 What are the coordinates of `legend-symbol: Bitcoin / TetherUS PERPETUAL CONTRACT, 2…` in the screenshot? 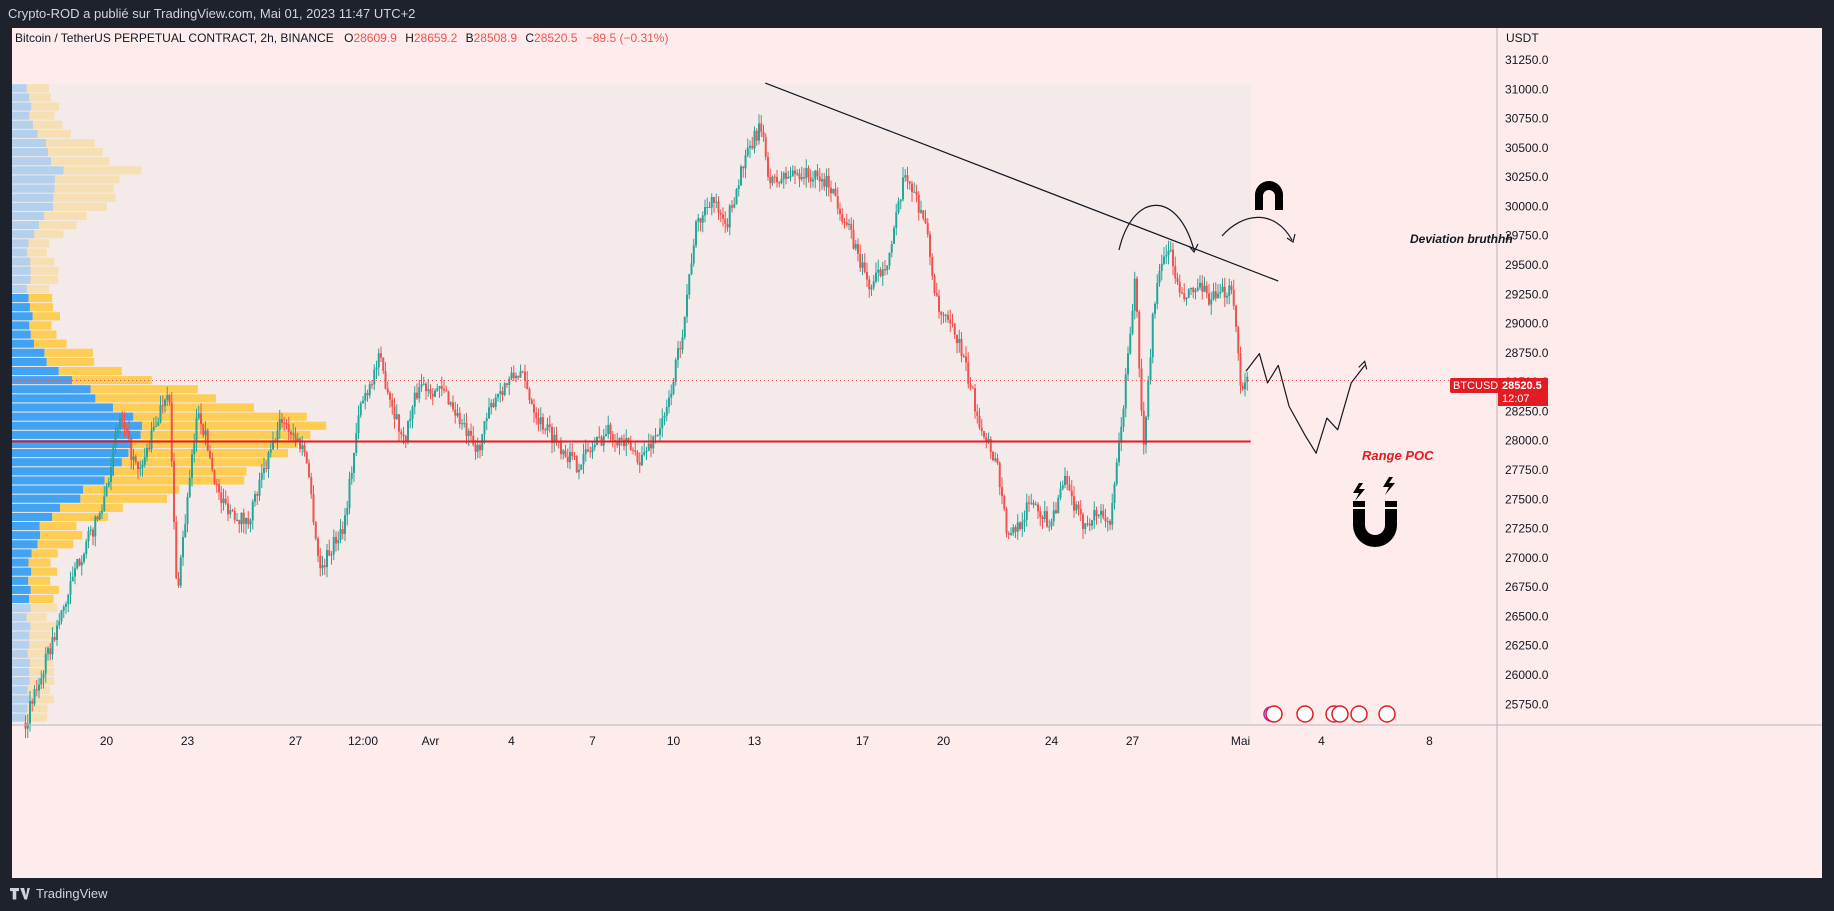 It's located at (174, 38).